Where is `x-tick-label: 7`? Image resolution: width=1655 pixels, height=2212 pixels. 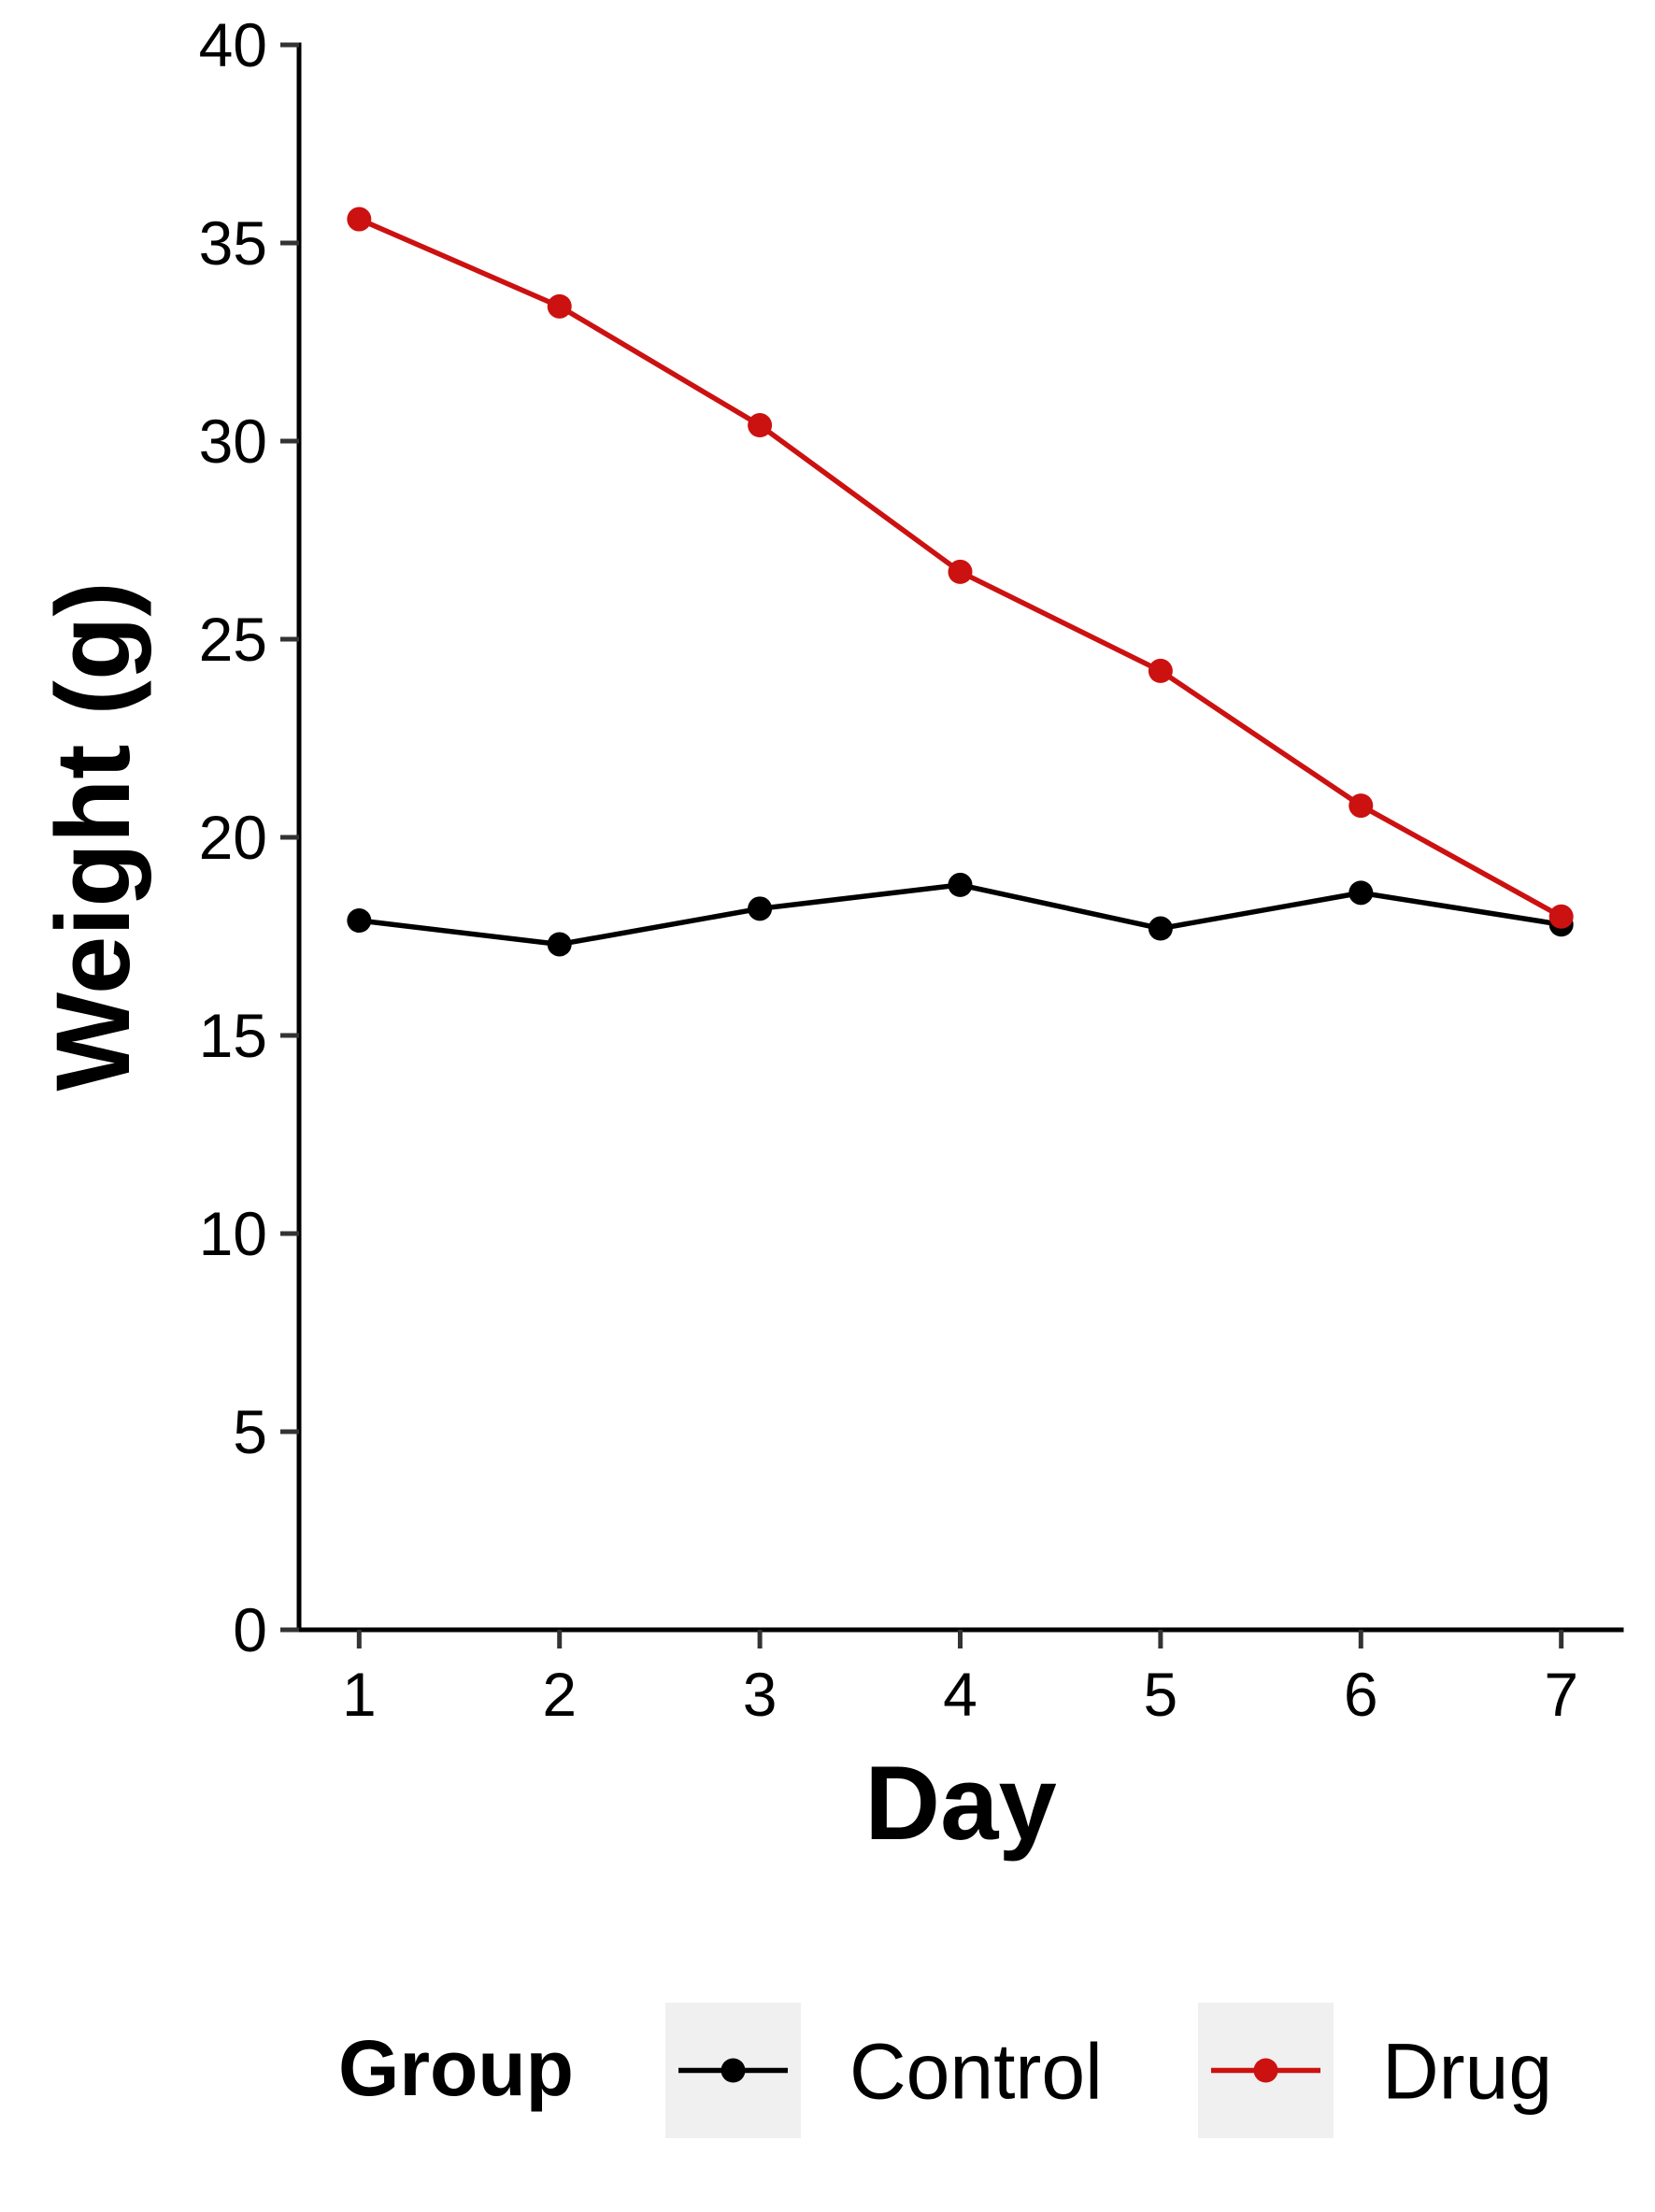
x-tick-label: 7 is located at coordinates (1561, 1694).